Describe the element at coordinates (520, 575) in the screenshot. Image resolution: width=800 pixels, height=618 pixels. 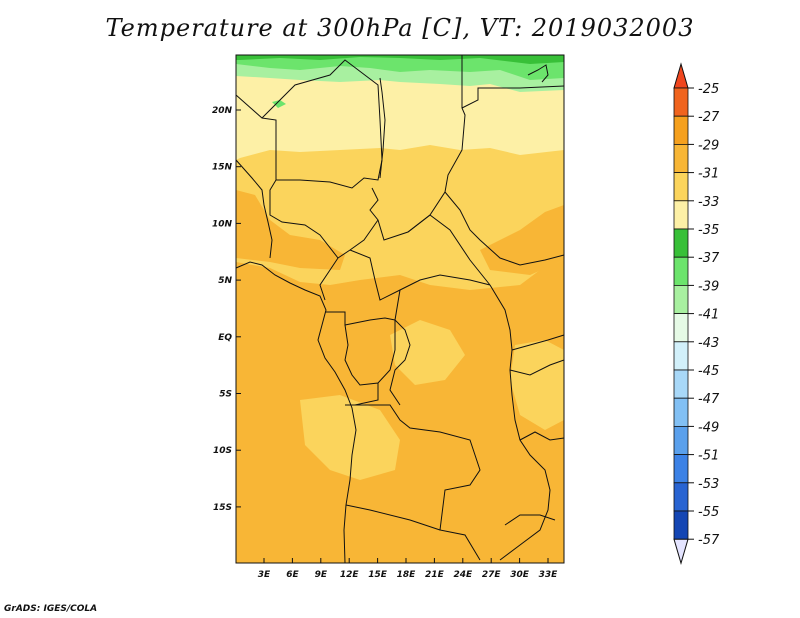
I see `lon-tick-label: 30E` at that location.